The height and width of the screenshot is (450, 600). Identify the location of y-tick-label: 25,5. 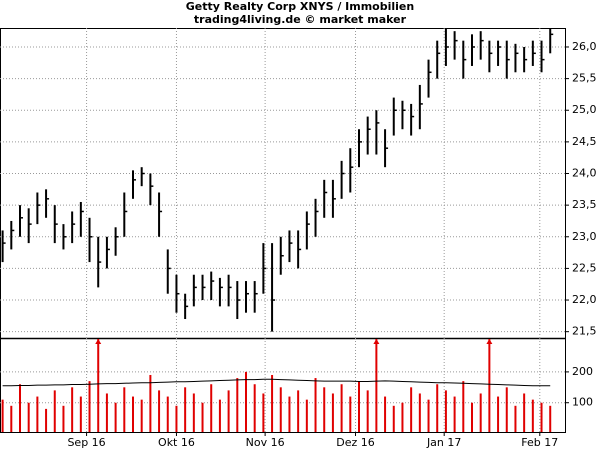
(584, 78).